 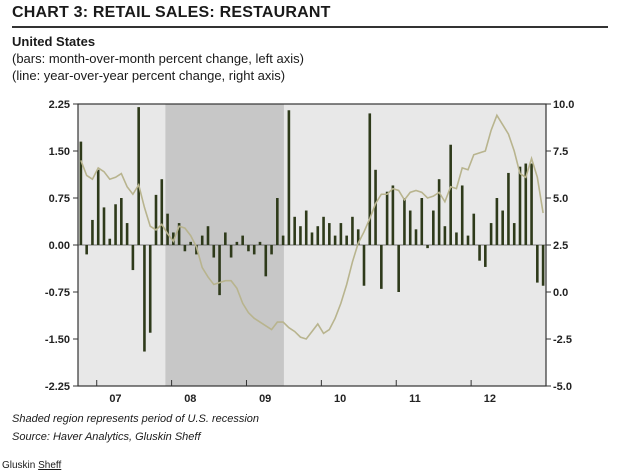 What do you see at coordinates (57, 340) in the screenshot?
I see `left-tick-label: -1.50` at bounding box center [57, 340].